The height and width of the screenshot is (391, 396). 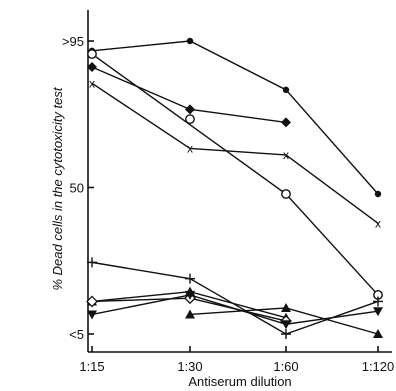 I want to click on point-open-diamond, so click(x=92, y=301).